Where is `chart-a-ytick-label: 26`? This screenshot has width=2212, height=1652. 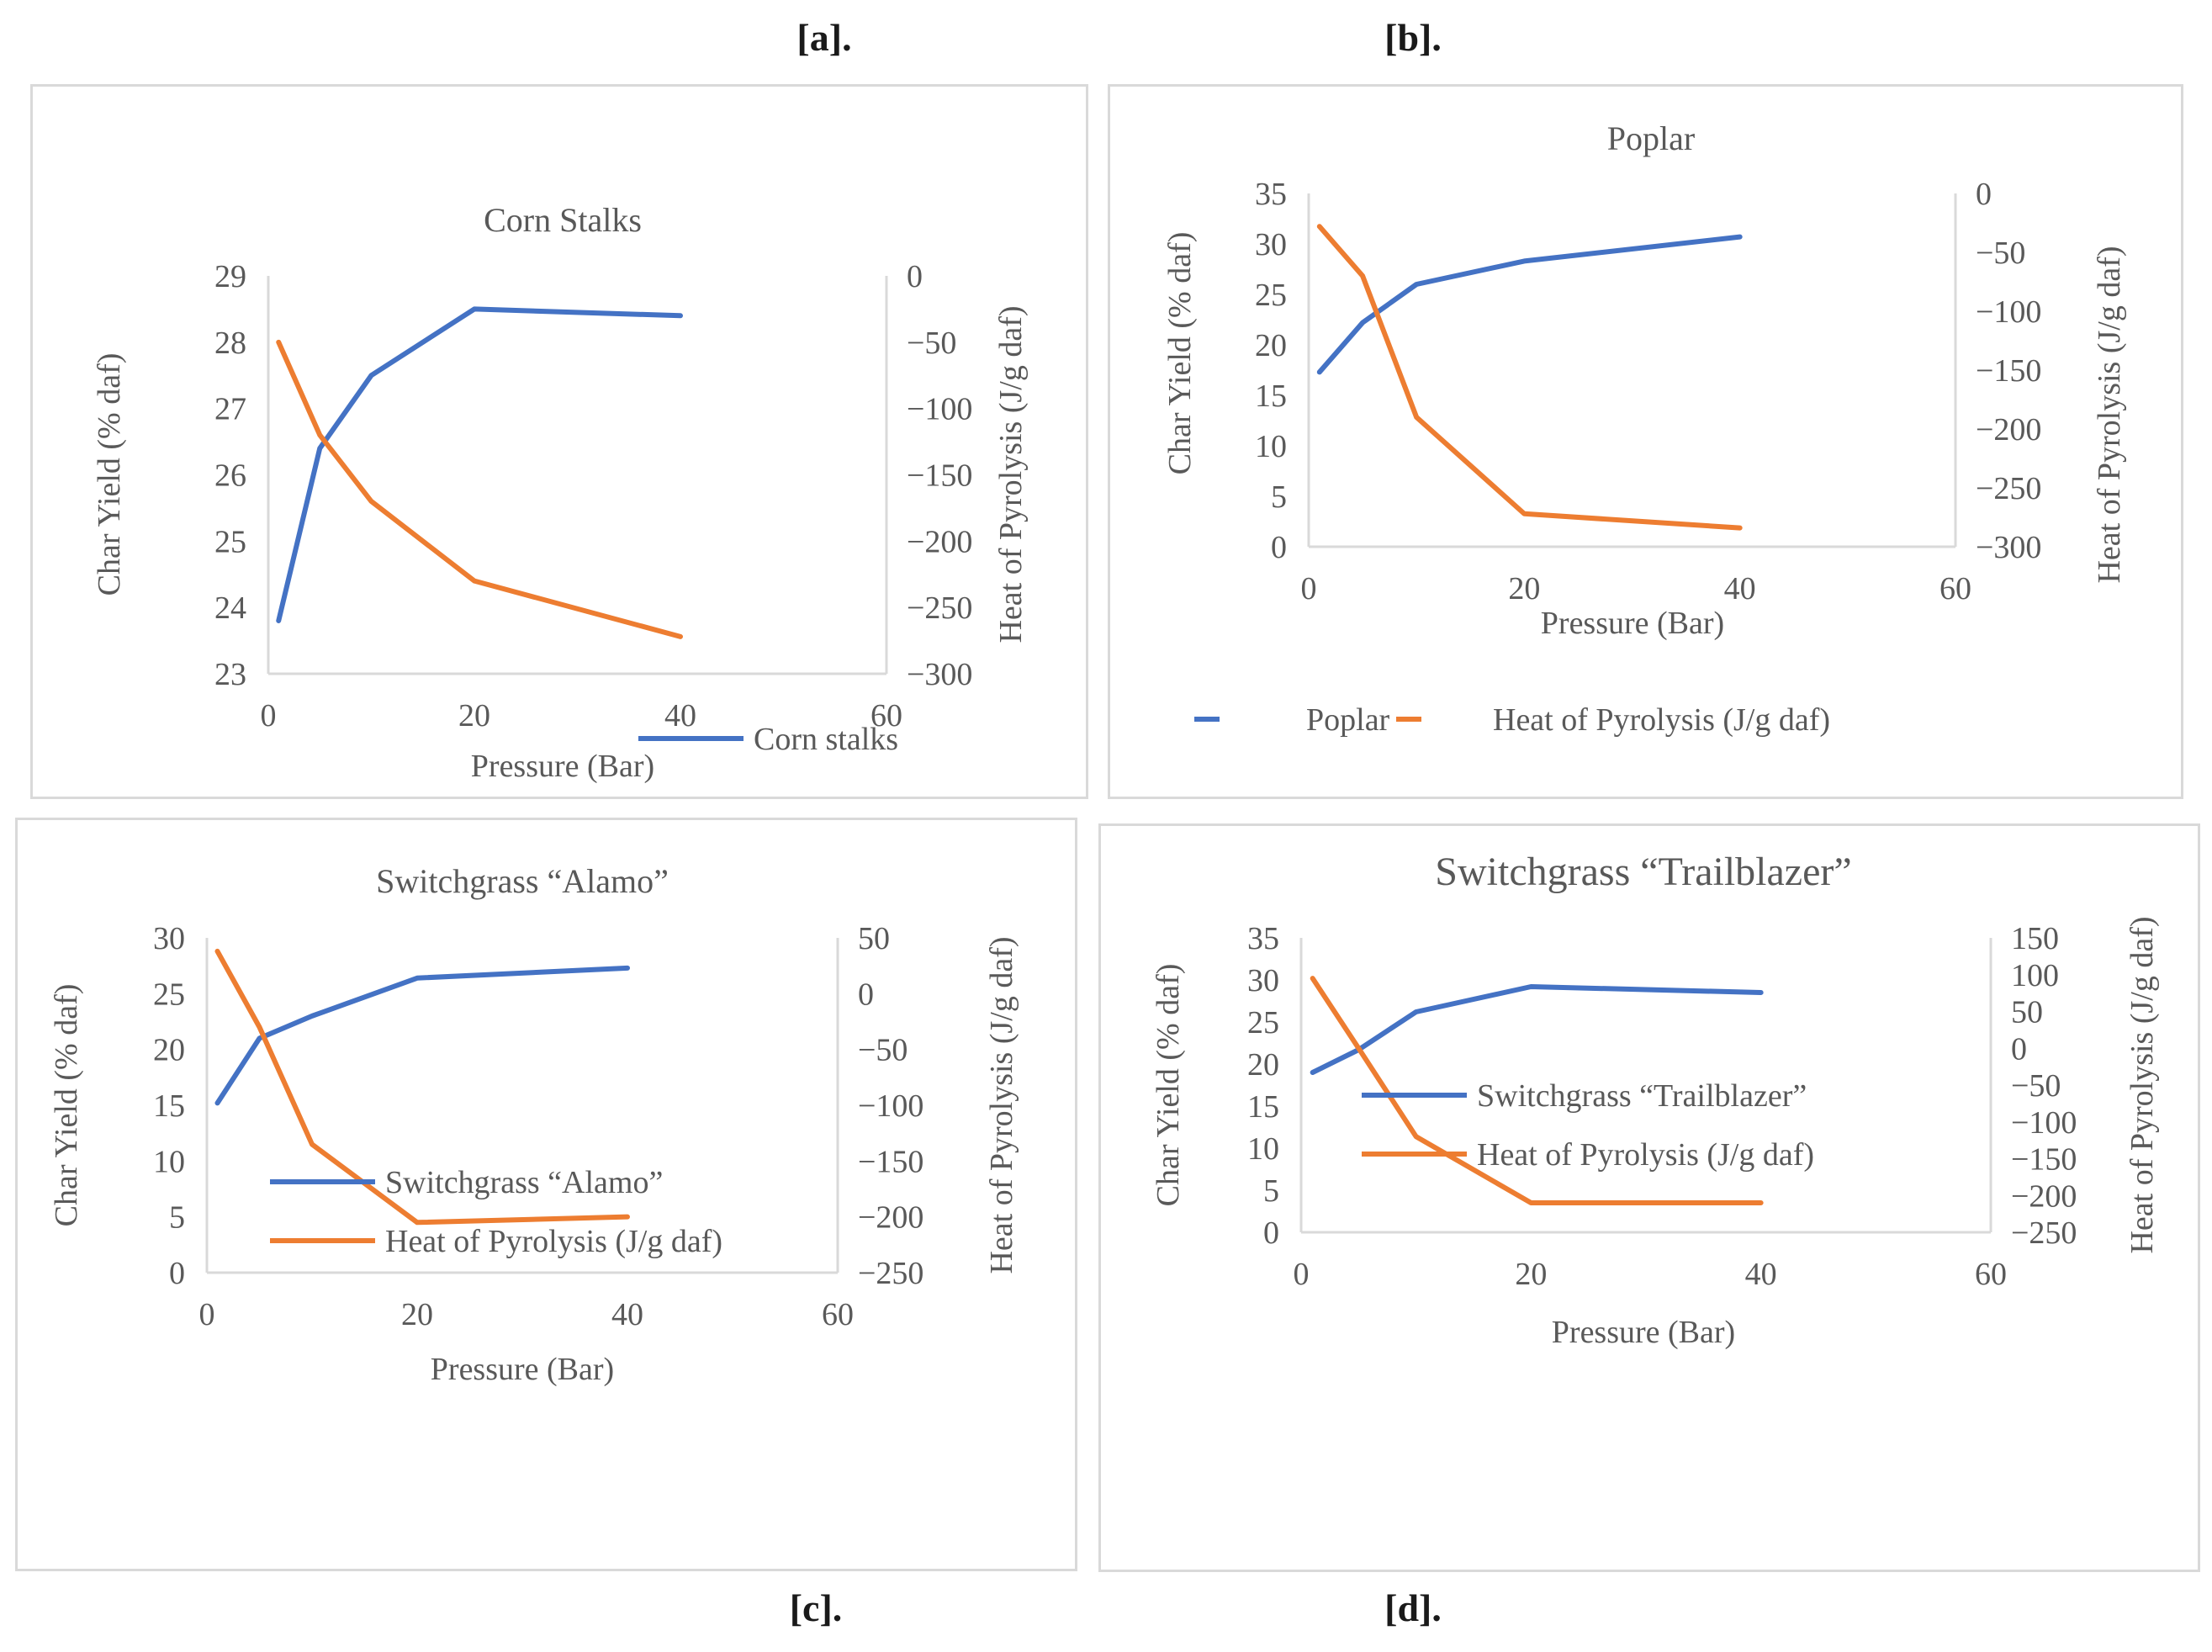 chart-a-ytick-label: 26 is located at coordinates (230, 476).